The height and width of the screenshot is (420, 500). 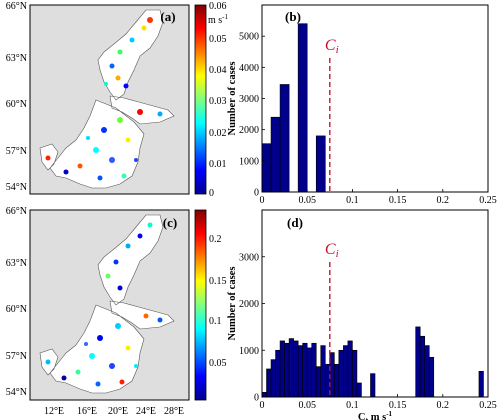 What do you see at coordinates (167, 16) in the screenshot?
I see `panel-label-a: (a)` at bounding box center [167, 16].